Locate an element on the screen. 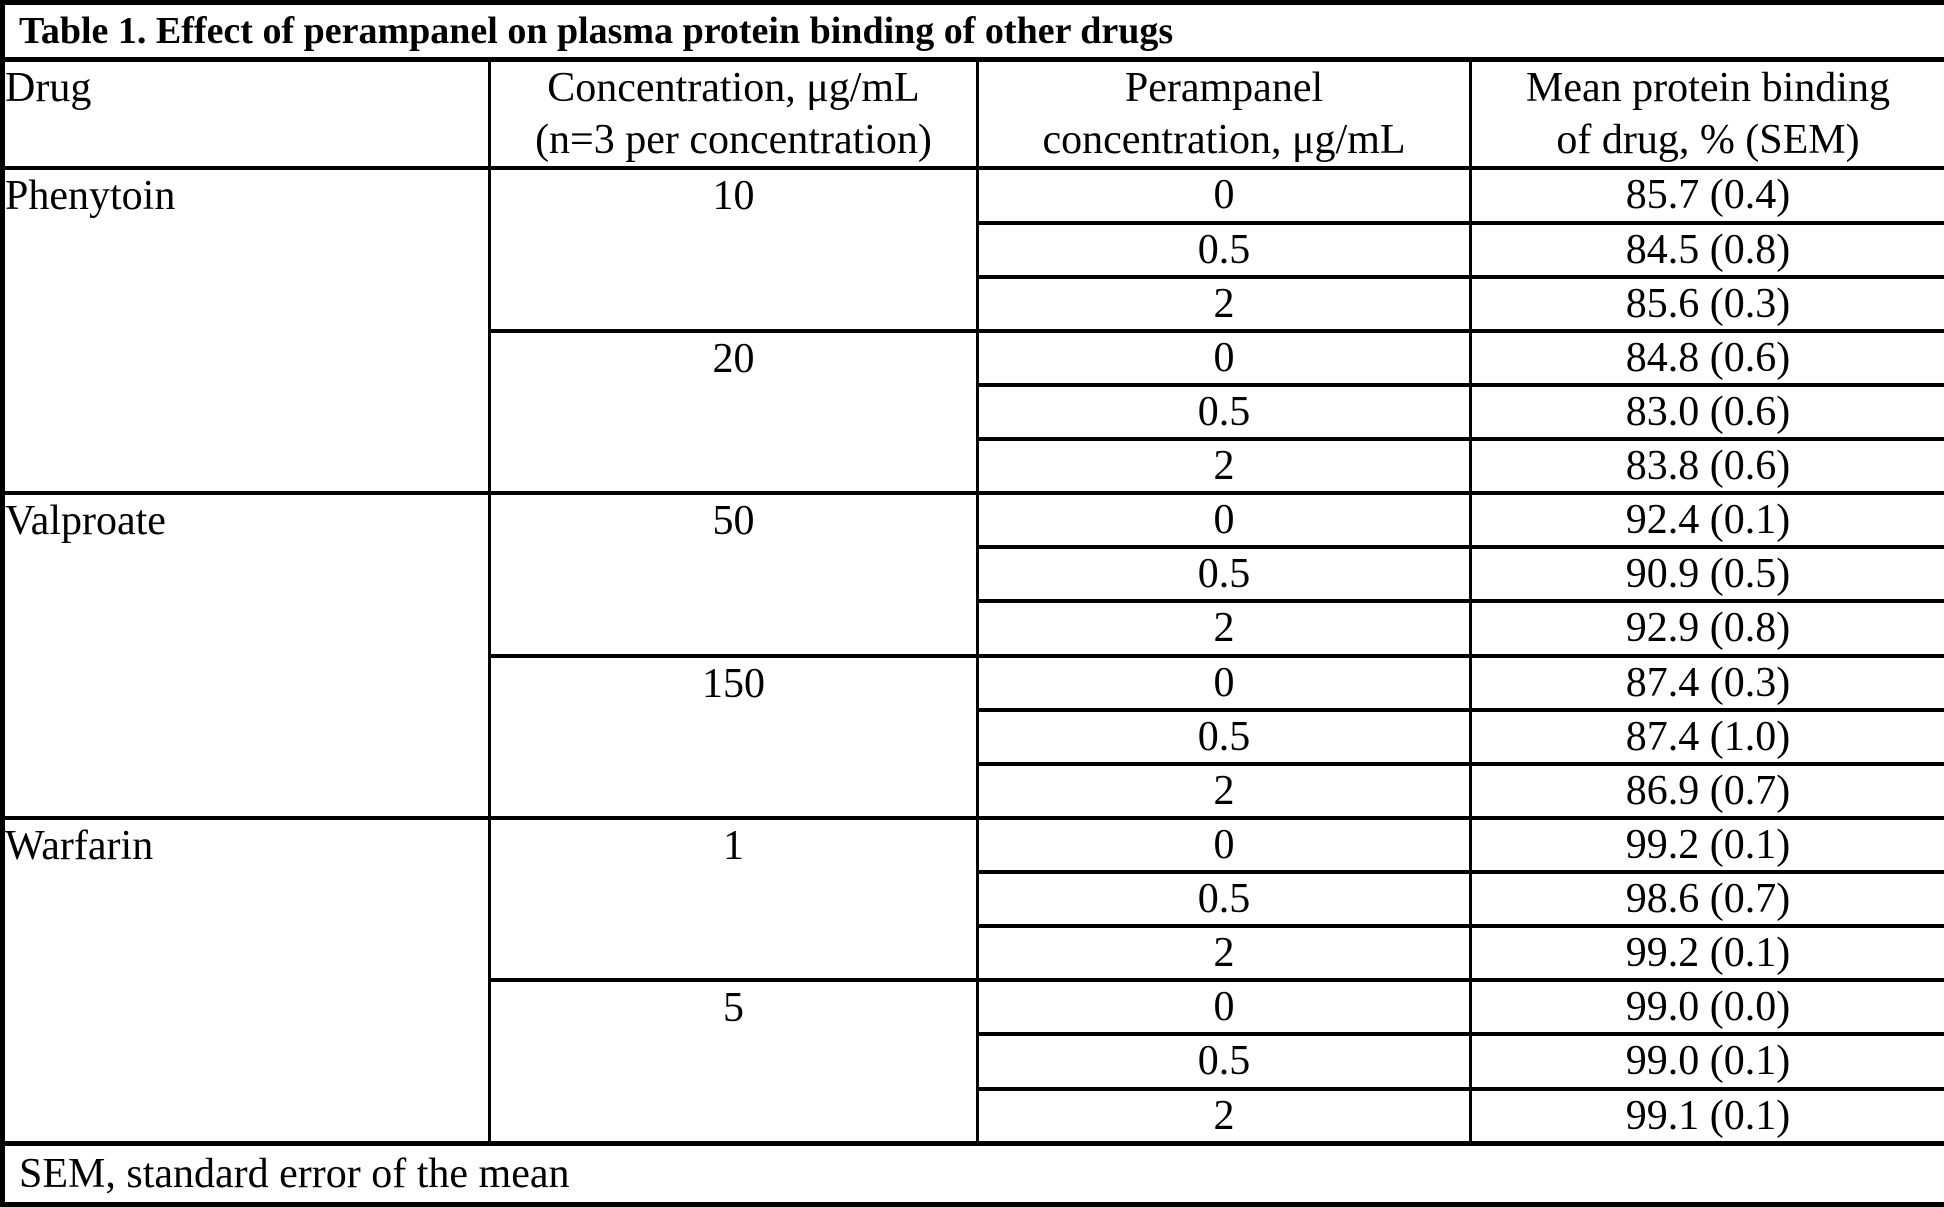 Image resolution: width=1944 pixels, height=1207 pixels. protein-binding-cell: 87.4 (1.0) is located at coordinates (1706, 736).